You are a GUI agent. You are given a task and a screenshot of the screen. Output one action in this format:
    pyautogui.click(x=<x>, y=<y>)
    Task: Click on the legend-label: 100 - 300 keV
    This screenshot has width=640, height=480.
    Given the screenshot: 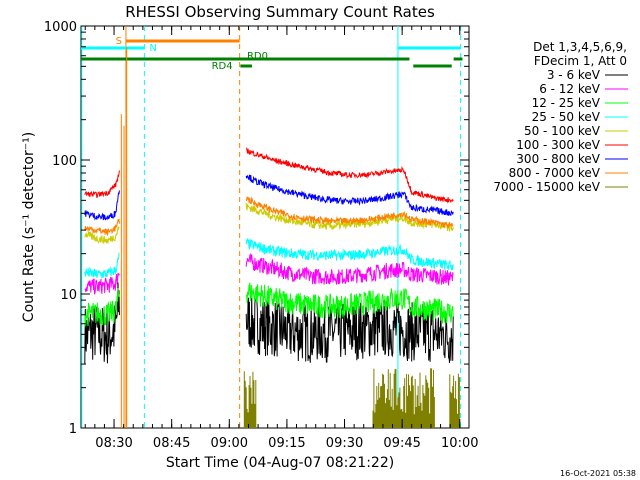 What is the action you would take?
    pyautogui.click(x=558, y=145)
    